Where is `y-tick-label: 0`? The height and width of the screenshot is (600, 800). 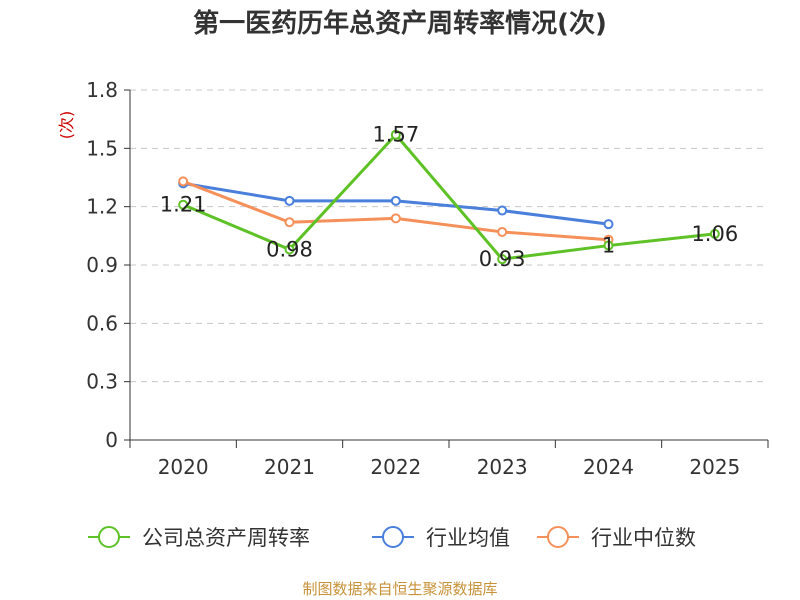
y-tick-label: 0 is located at coordinates (111, 440).